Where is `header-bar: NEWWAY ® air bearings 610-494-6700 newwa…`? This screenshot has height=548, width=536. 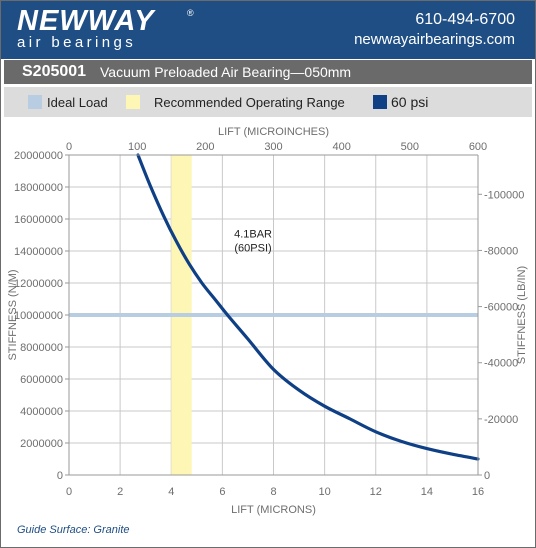 header-bar: NEWWAY ® air bearings 610-494-6700 newwa… is located at coordinates (268, 30).